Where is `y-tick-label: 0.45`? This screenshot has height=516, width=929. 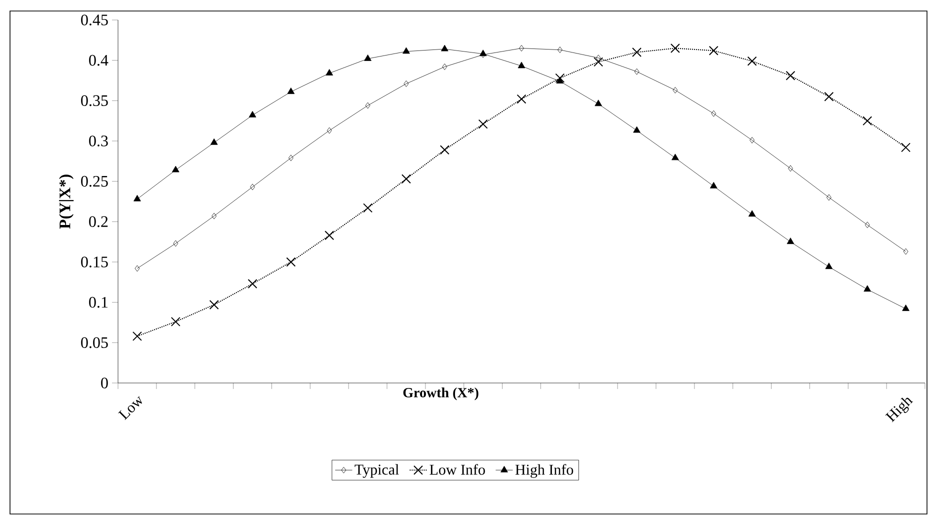
y-tick-label: 0.45 is located at coordinates (94, 20).